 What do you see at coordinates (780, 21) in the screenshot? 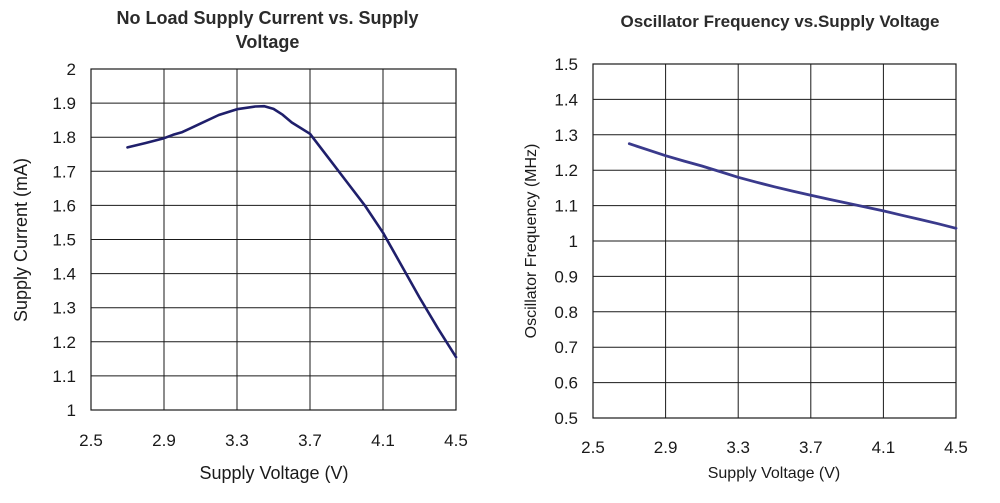
I see `chart-title-oscillator-frequency: Oscillator Frequency vs.Supply Voltage` at bounding box center [780, 21].